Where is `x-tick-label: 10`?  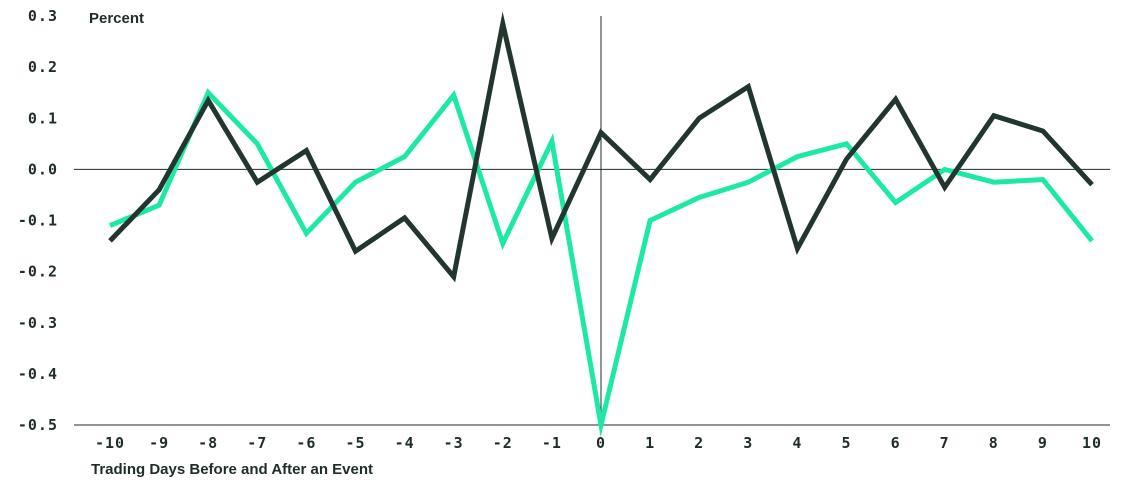 x-tick-label: 10 is located at coordinates (1092, 443).